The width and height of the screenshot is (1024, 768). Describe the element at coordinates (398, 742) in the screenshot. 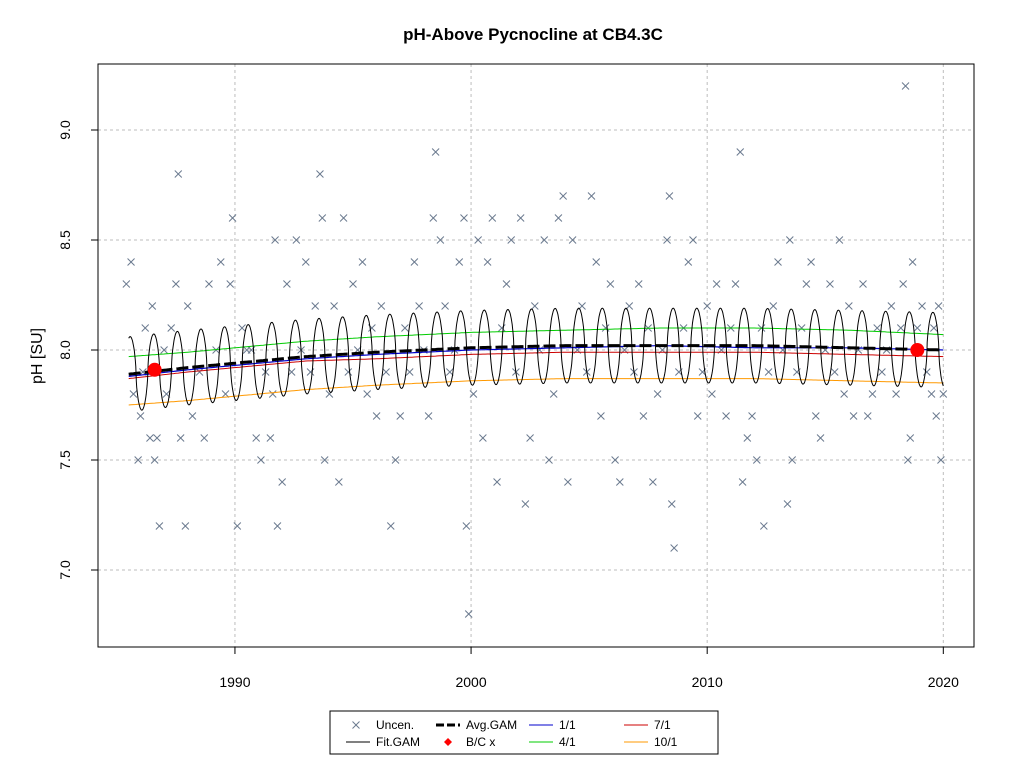

I see `legend-label: Fit.GAM` at that location.